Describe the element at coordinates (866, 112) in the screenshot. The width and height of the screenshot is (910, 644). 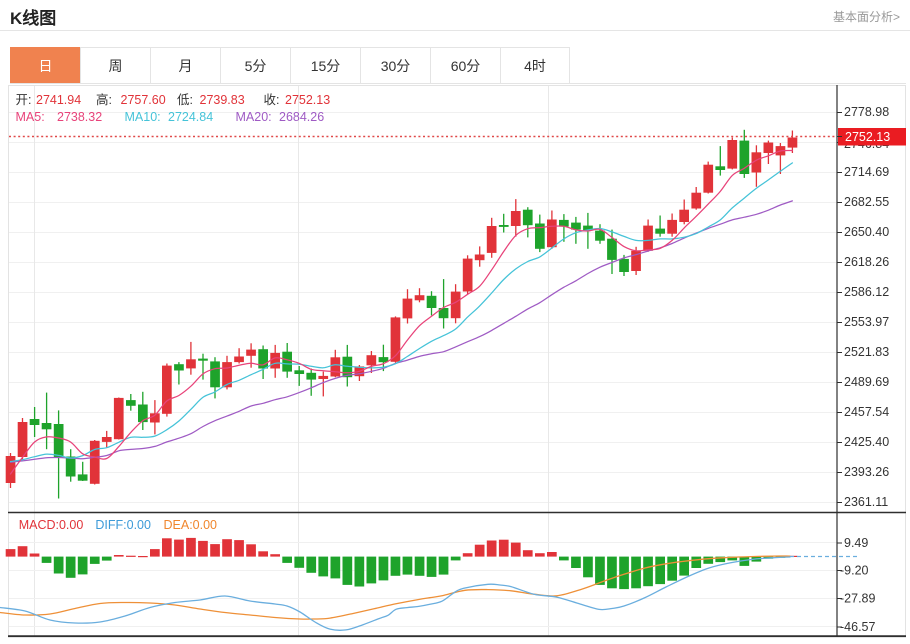
I see `svg-text: 2778.98` at that location.